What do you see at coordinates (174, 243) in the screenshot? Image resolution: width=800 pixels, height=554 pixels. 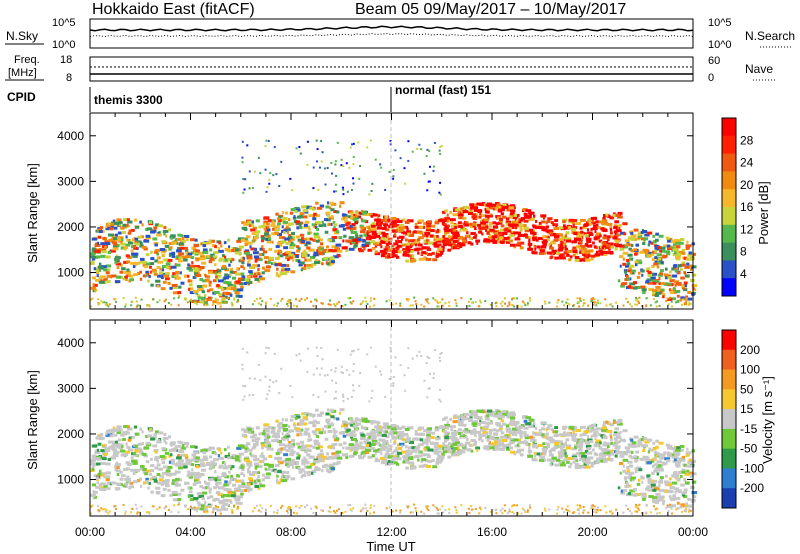 I see `power-cell-2042` at bounding box center [174, 243].